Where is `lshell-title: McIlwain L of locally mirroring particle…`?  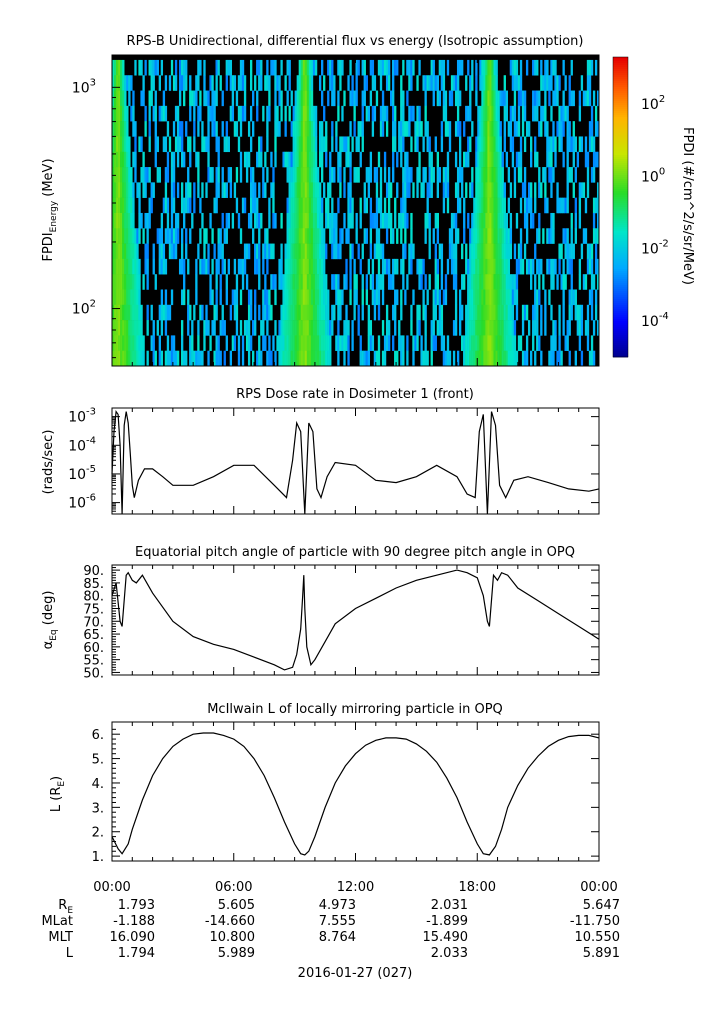
lshell-title: McIlwain L of locally mirroring particle… is located at coordinates (355, 709).